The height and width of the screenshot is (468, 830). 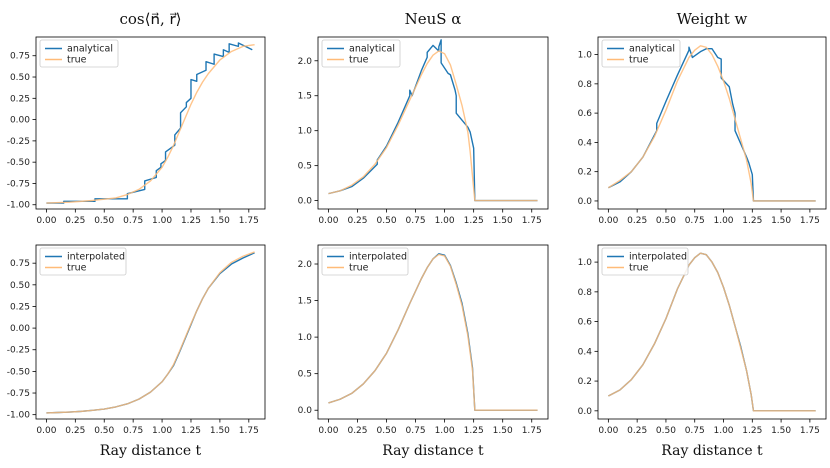 I want to click on subplot-title: Weight w, so click(x=712, y=19).